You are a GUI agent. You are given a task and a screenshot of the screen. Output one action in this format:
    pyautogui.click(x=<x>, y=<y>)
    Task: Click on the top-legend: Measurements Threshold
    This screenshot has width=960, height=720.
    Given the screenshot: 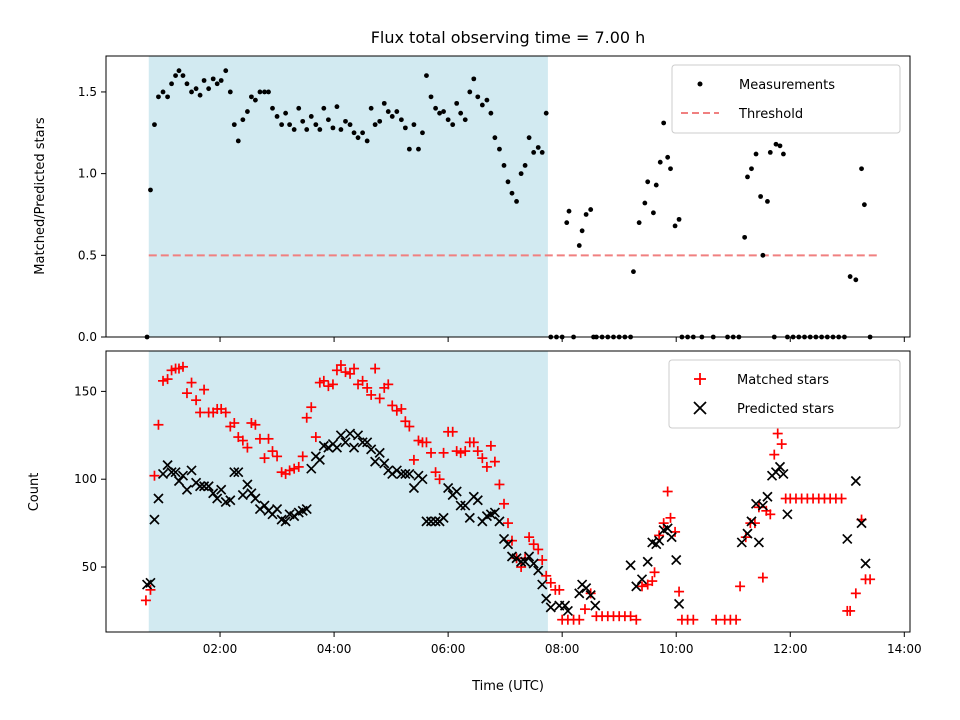 What is the action you would take?
    pyautogui.click(x=786, y=99)
    